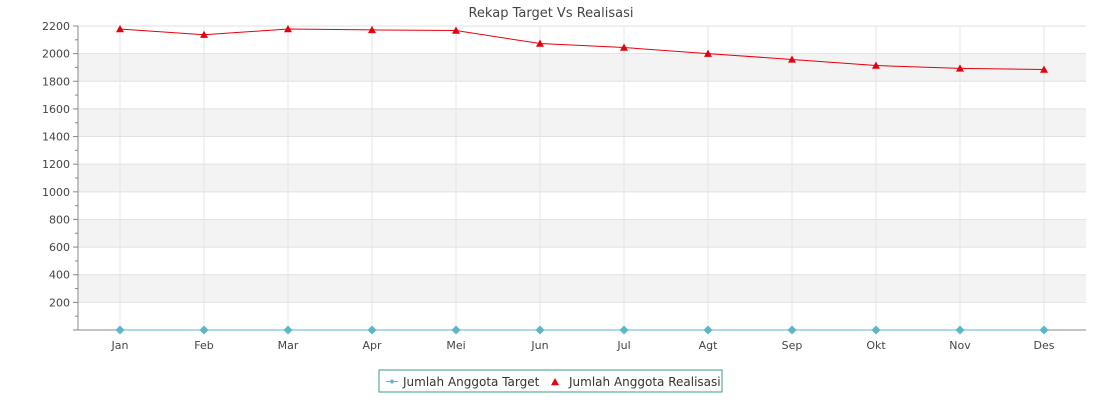 This screenshot has width=1100, height=400. Describe the element at coordinates (56, 26) in the screenshot. I see `y-tick-label: 2200` at that location.